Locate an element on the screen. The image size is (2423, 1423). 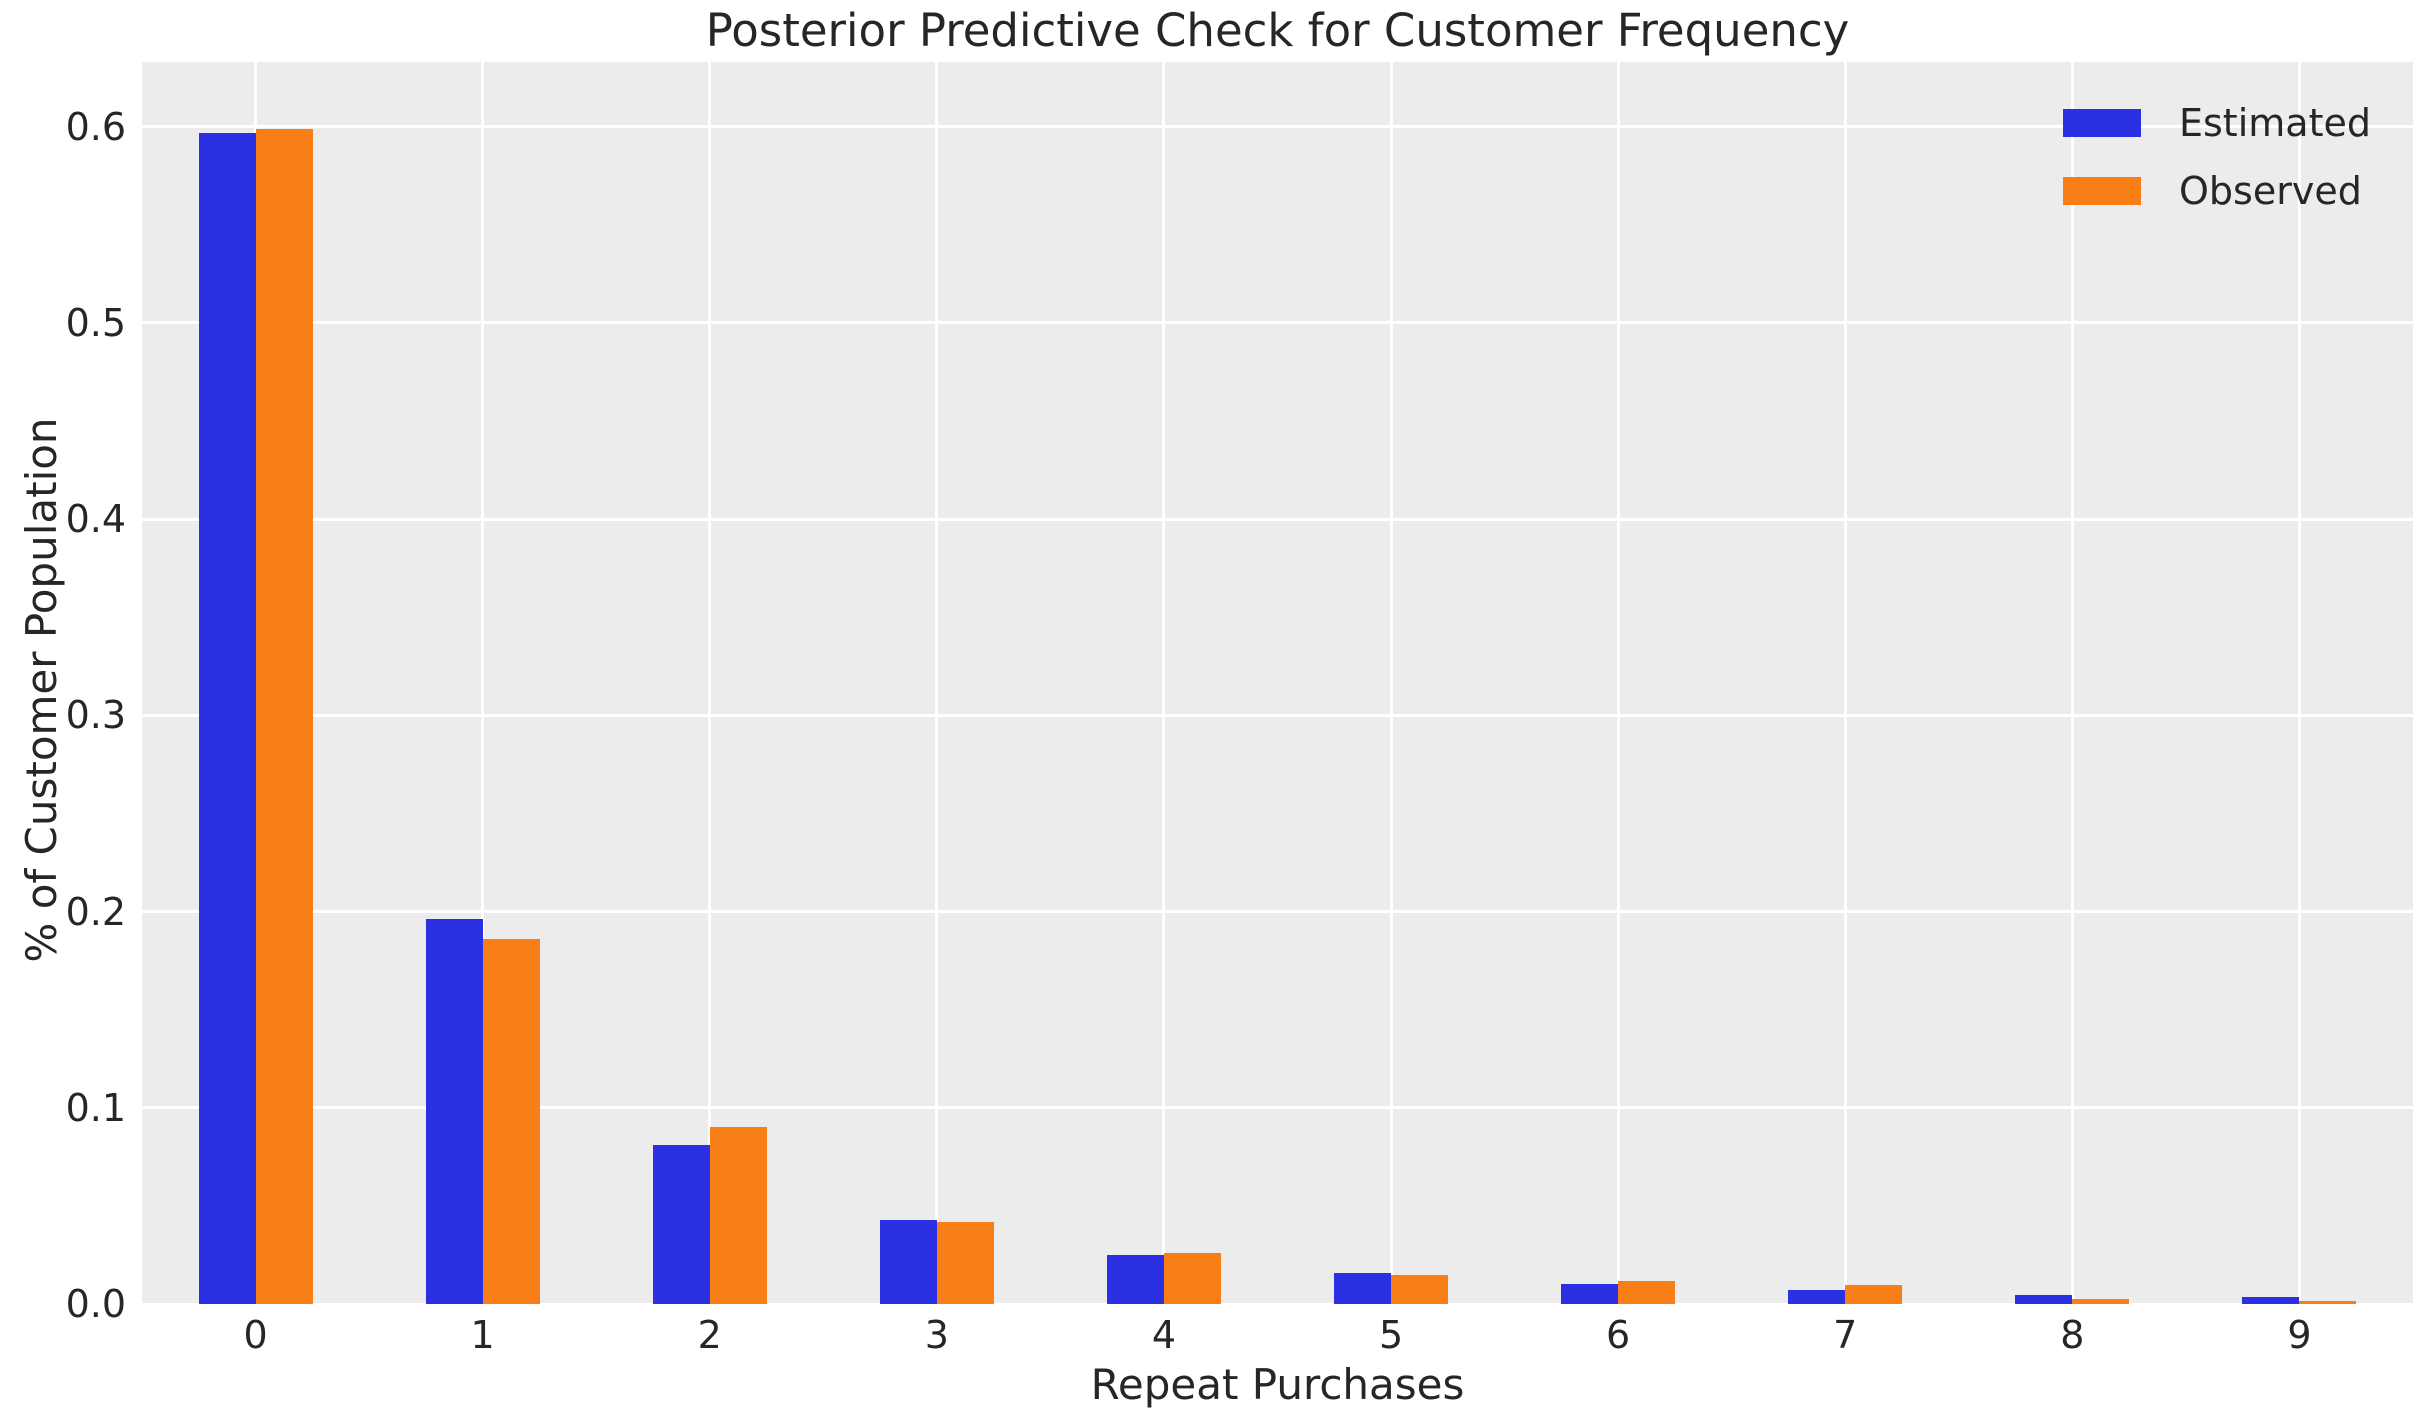
xtick-3: 3 is located at coordinates (936, 1335).